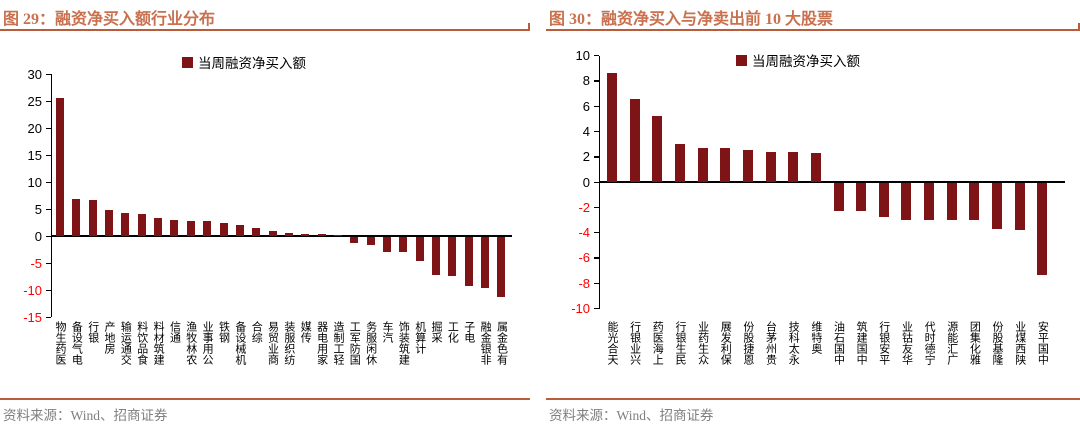 The width and height of the screenshot is (1080, 430). What do you see at coordinates (1042, 343) in the screenshot?
I see `x-axis-label: 安平国中` at bounding box center [1042, 343].